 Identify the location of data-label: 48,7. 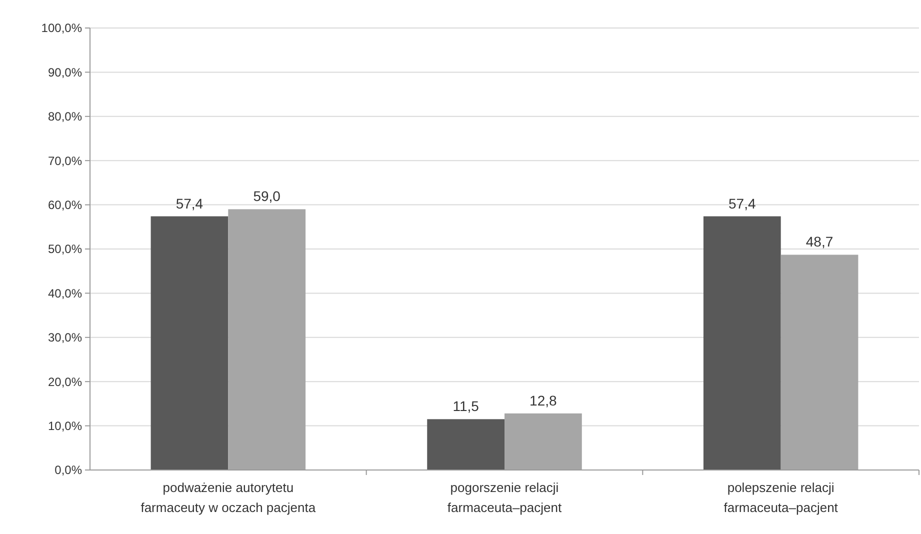
(820, 242).